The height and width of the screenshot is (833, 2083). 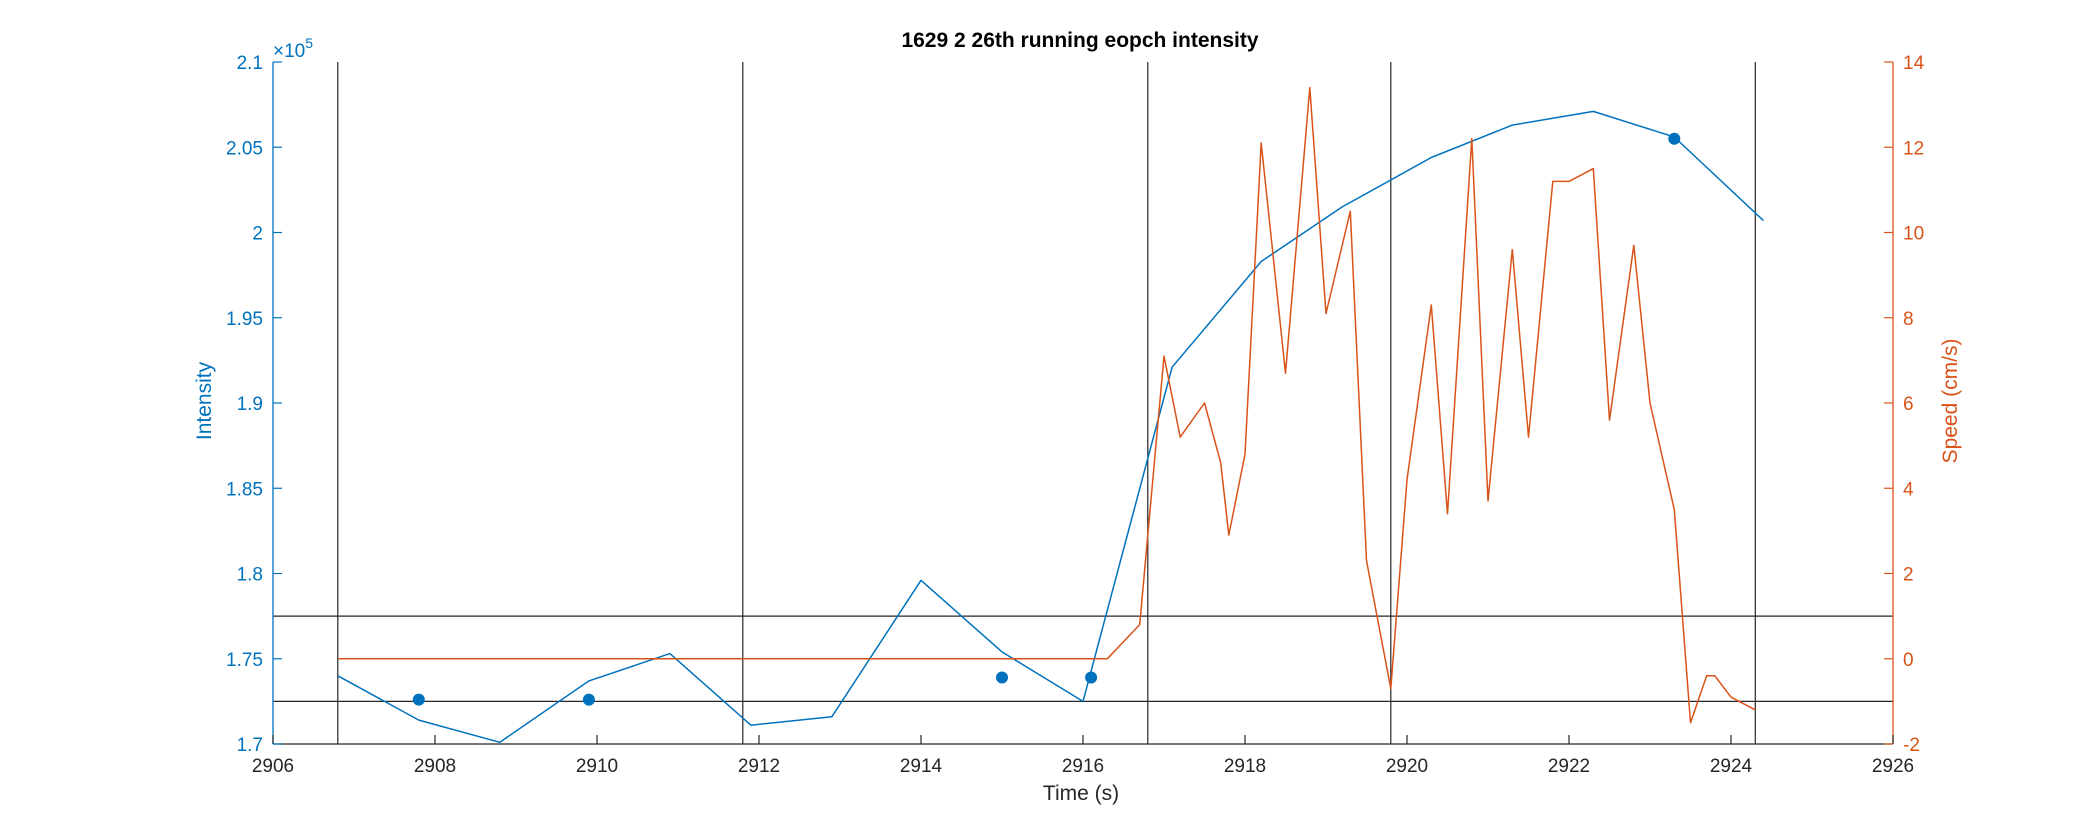 What do you see at coordinates (1913, 148) in the screenshot?
I see `y-right-tick-label: 12` at bounding box center [1913, 148].